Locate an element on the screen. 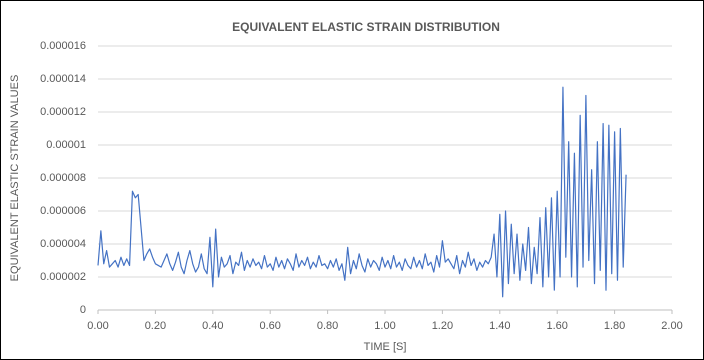  x-tick-label: 0.60 is located at coordinates (269, 326).